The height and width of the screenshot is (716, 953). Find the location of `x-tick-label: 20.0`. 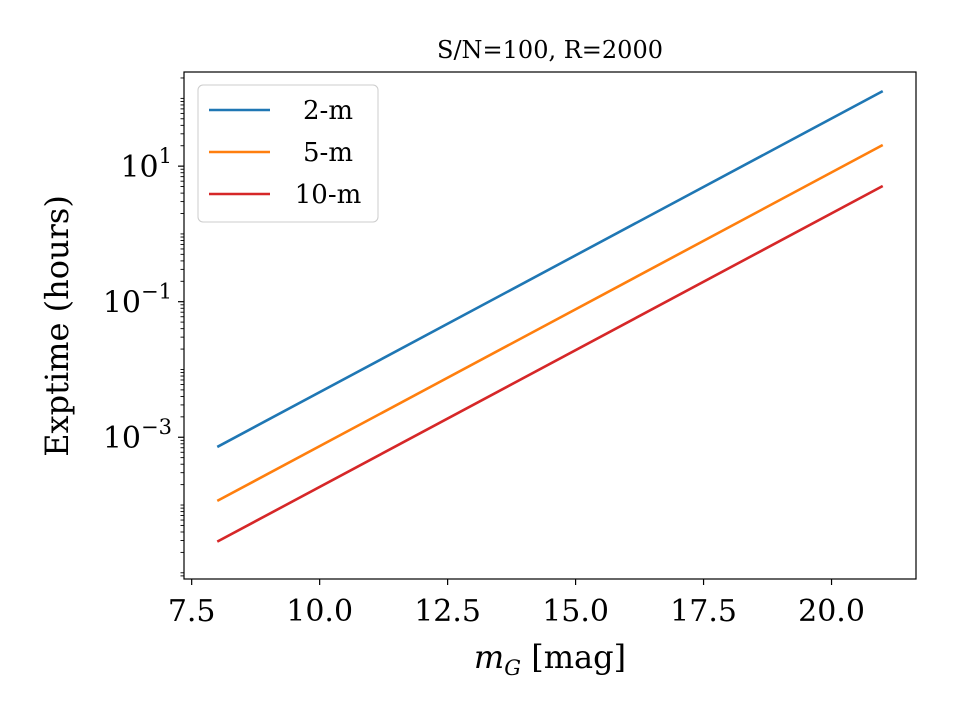

x-tick-label: 20.0 is located at coordinates (831, 611).